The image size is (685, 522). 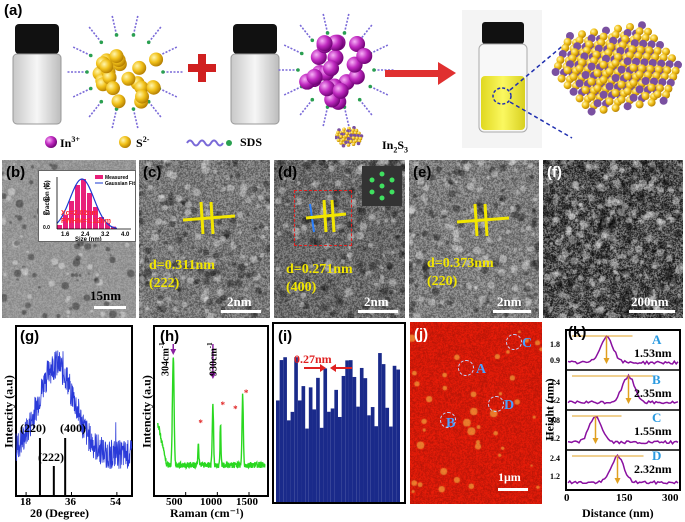 I want to click on xrd-pattern, so click(x=74, y=409).